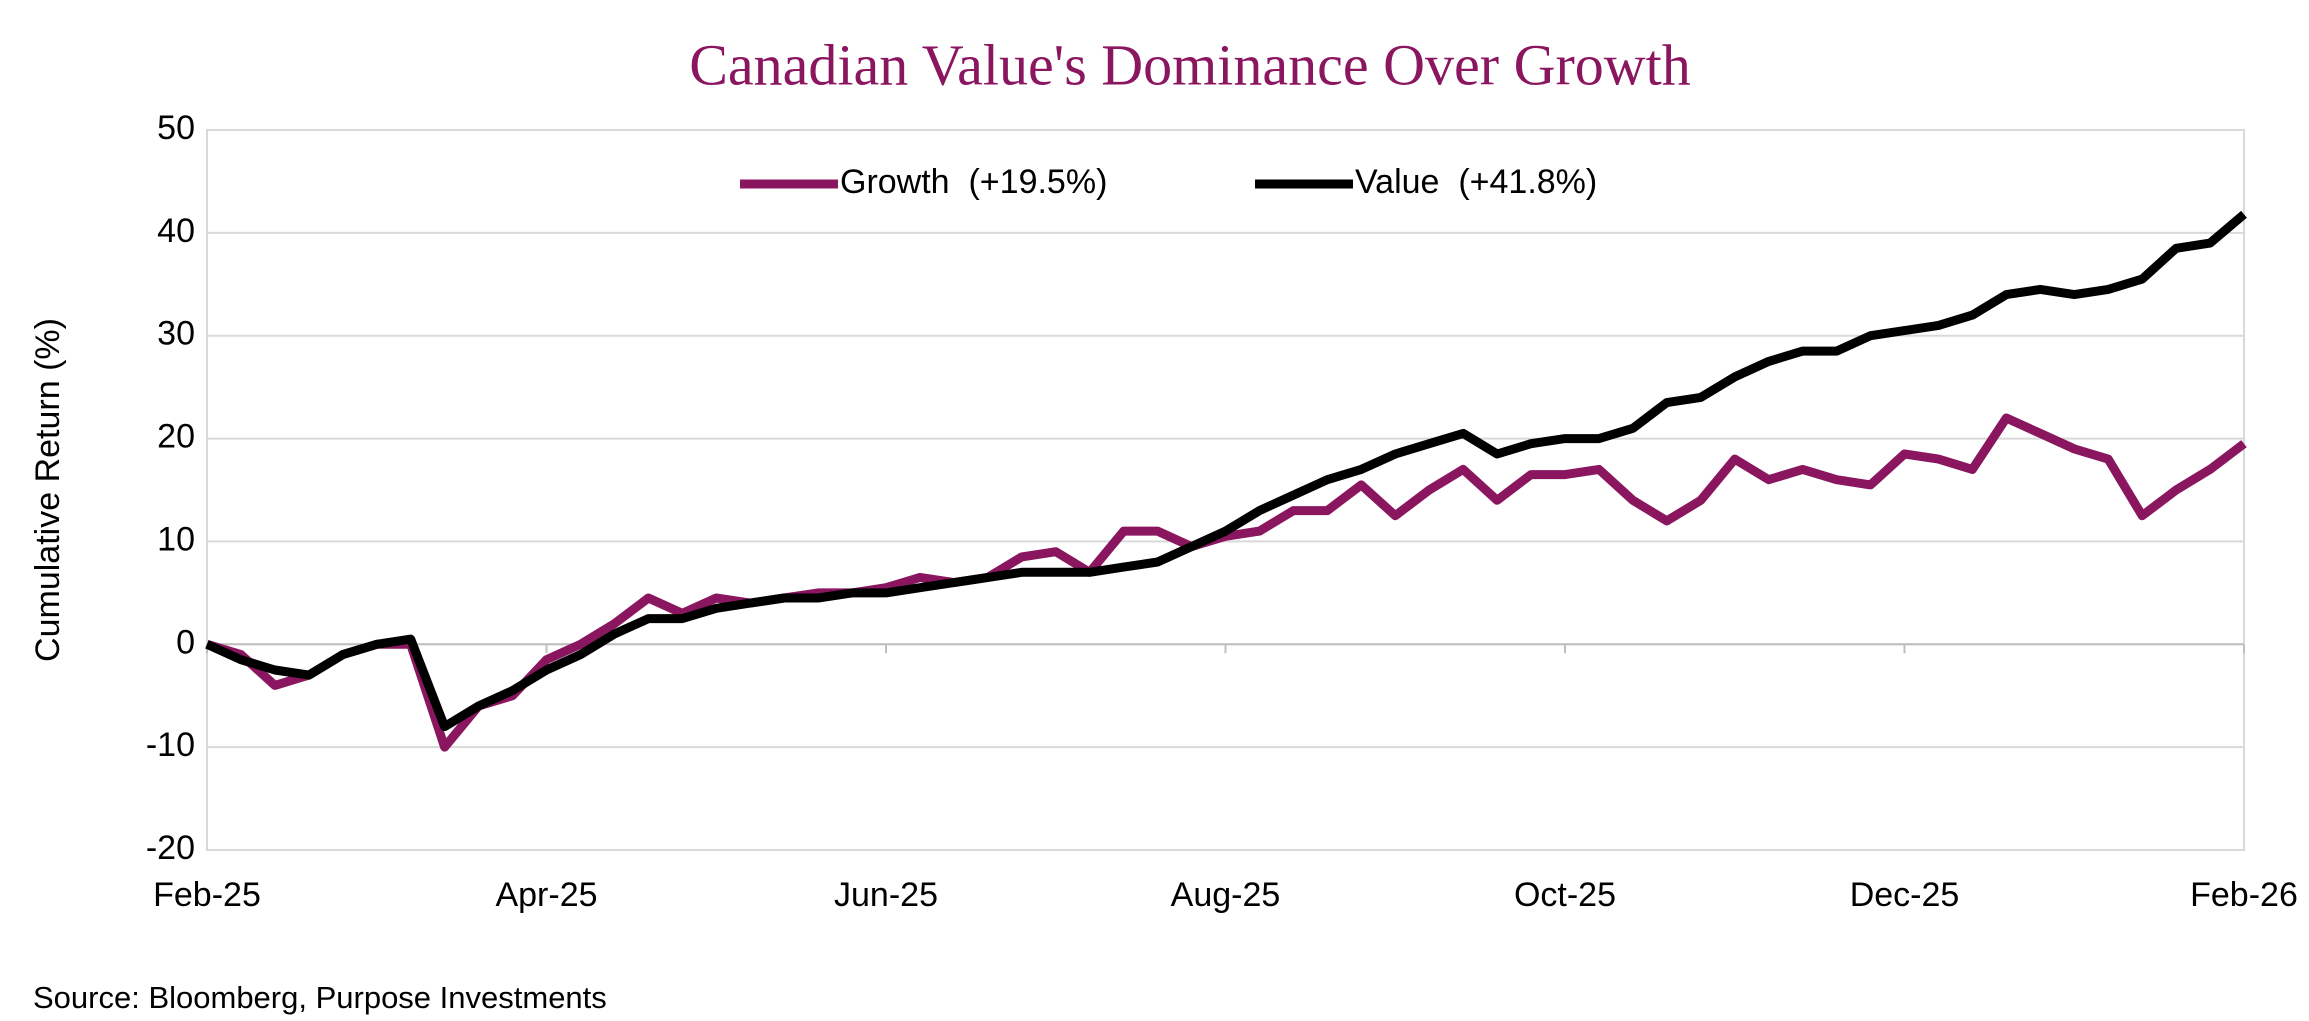  I want to click on y-tick-label: 20, so click(176, 437).